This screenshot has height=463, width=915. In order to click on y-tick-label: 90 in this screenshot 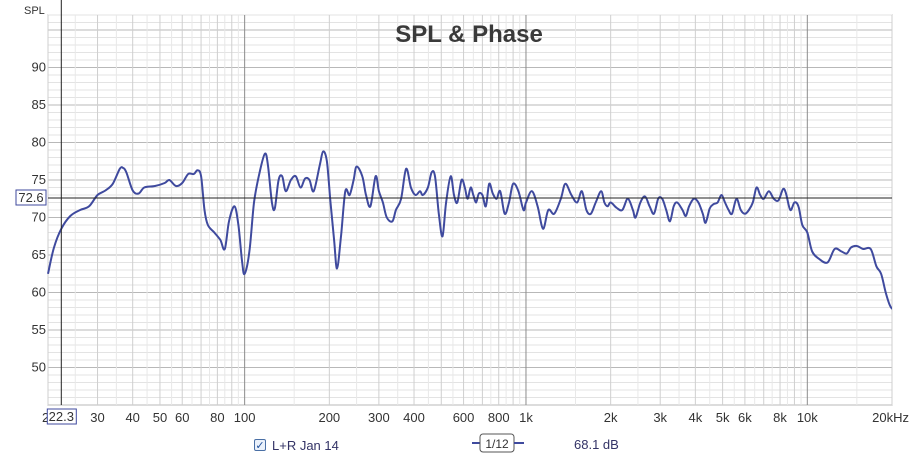, I will do `click(39, 67)`.